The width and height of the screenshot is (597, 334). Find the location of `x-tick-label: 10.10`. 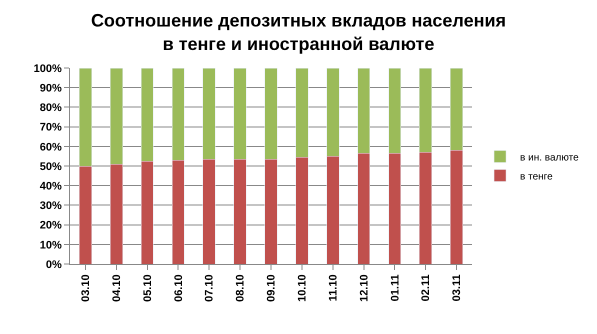

x-tick-label: 10.10 is located at coordinates (302, 288).